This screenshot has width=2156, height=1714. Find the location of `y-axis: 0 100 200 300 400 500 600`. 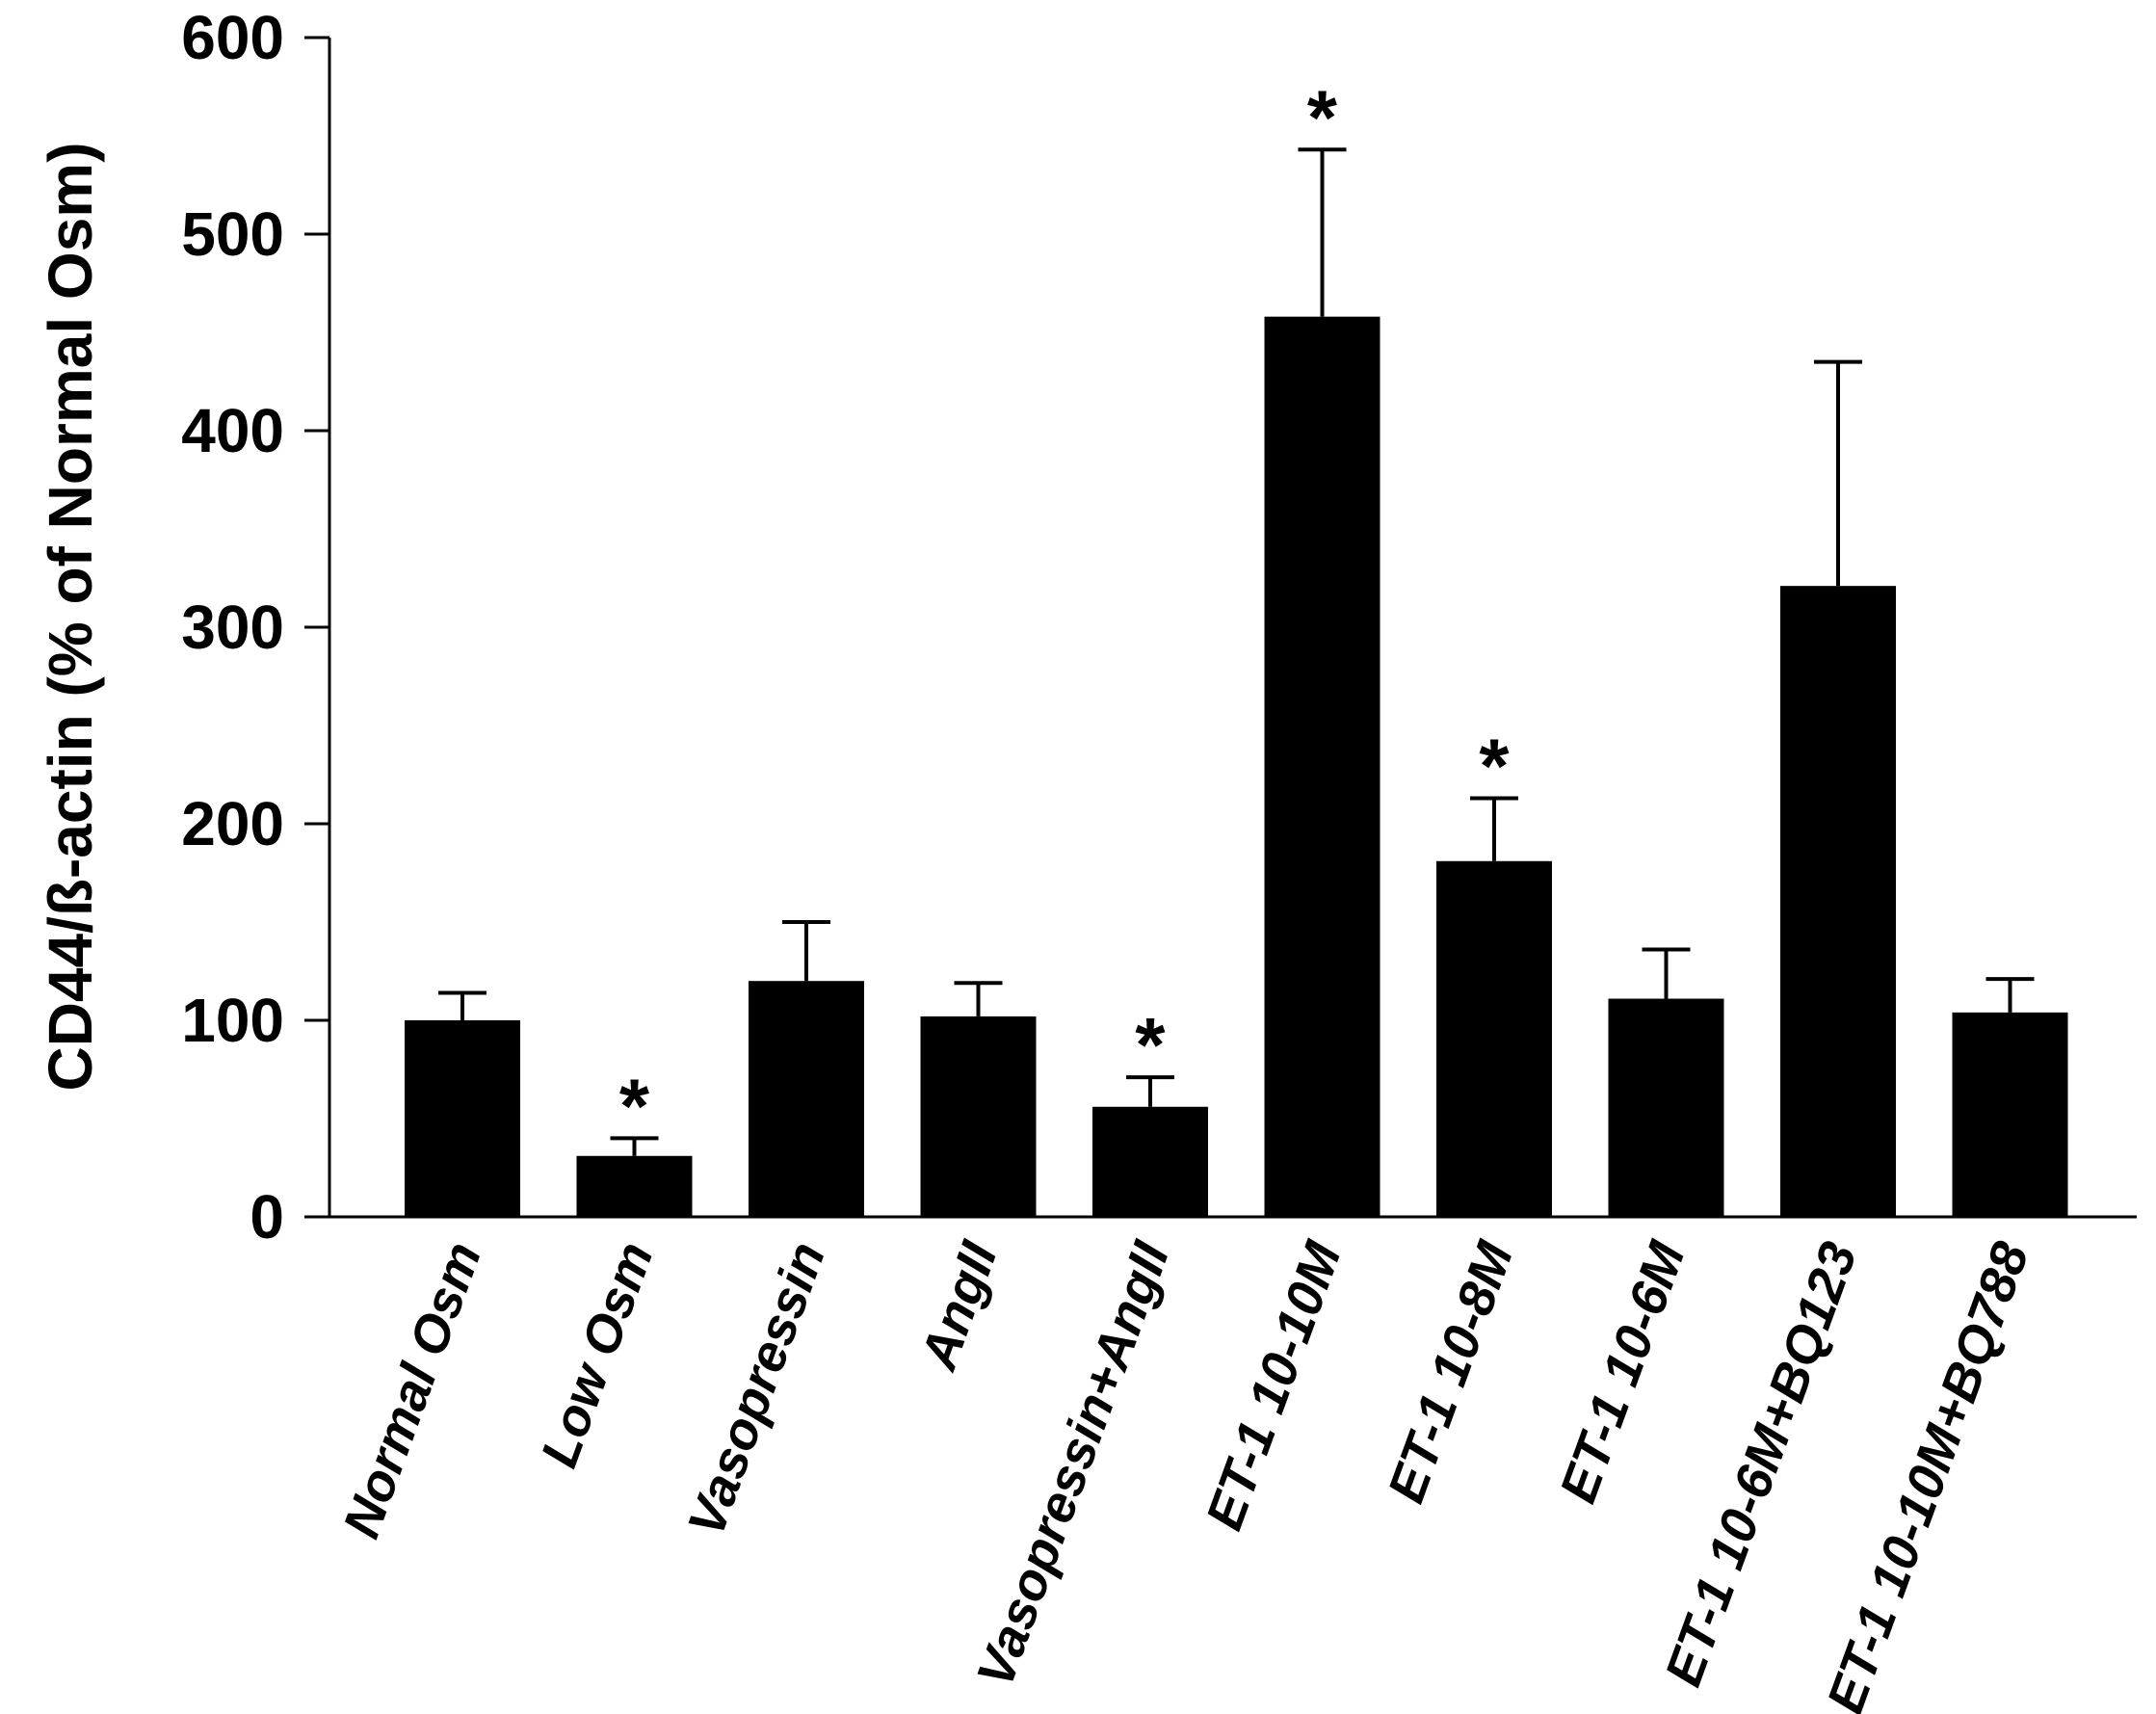

y-axis: 0 100 200 300 400 500 600 is located at coordinates (256, 627).